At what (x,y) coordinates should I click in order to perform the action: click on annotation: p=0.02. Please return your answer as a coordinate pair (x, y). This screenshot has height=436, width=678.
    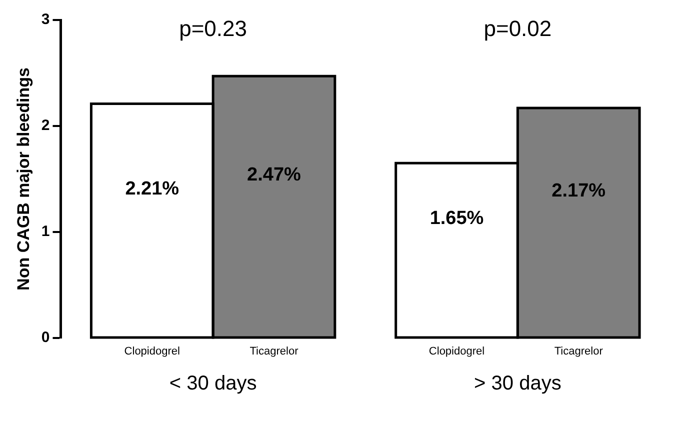
    Looking at the image, I should click on (518, 29).